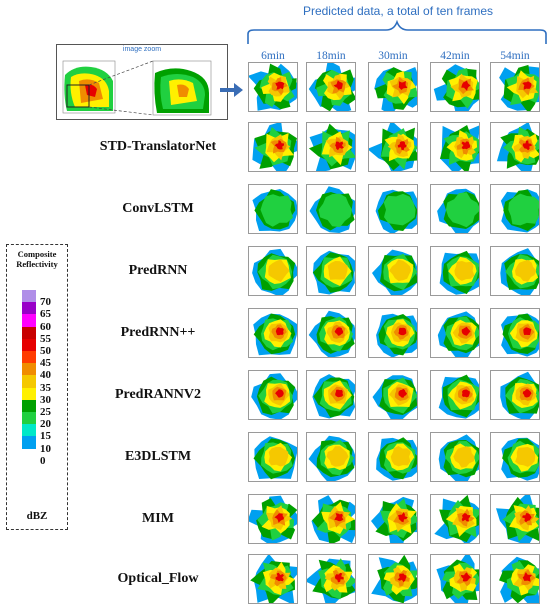  I want to click on legend-title: Composite Reflectivity, so click(37, 259).